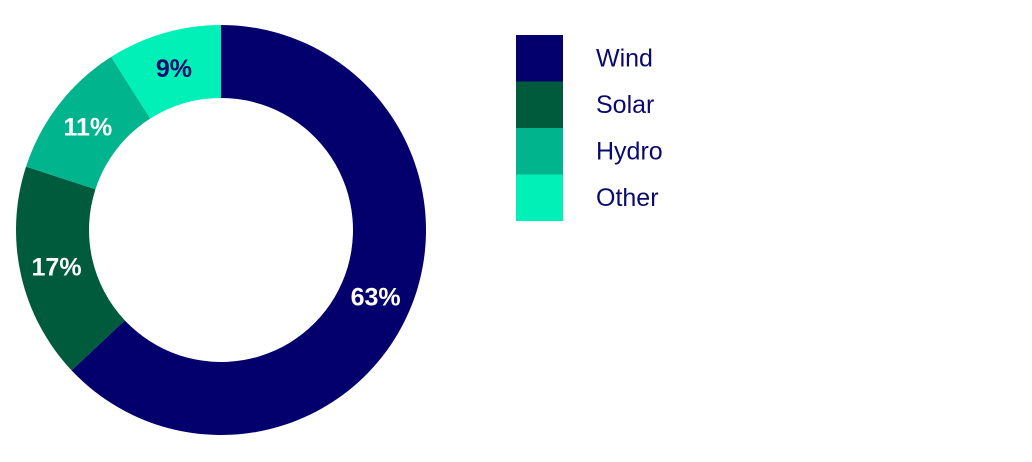 The width and height of the screenshot is (1032, 462). Describe the element at coordinates (627, 198) in the screenshot. I see `legend-label: Other` at that location.